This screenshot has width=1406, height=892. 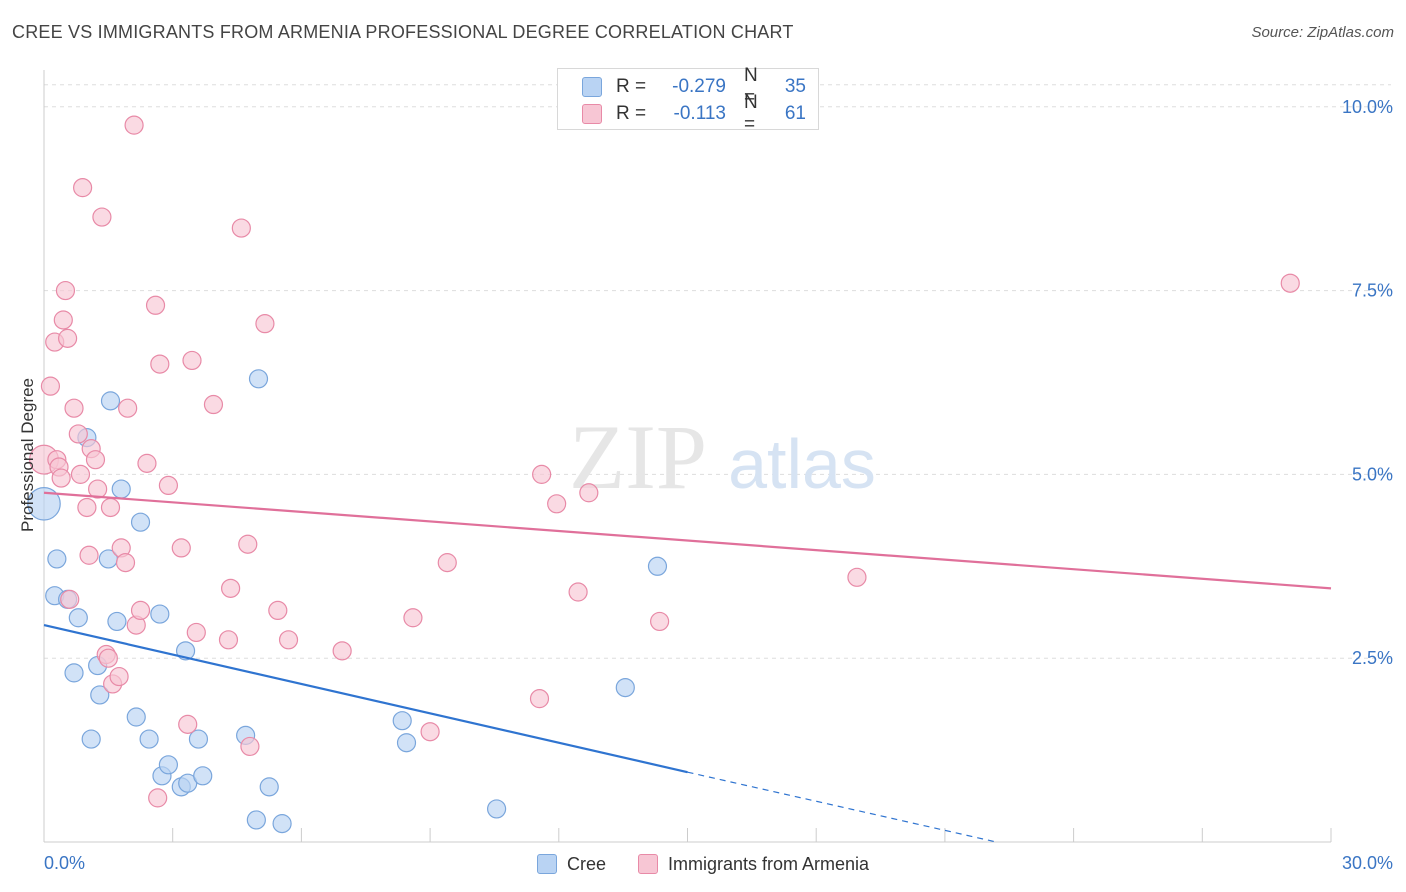 I want to click on armenia-trend-line, so click(x=687, y=540).